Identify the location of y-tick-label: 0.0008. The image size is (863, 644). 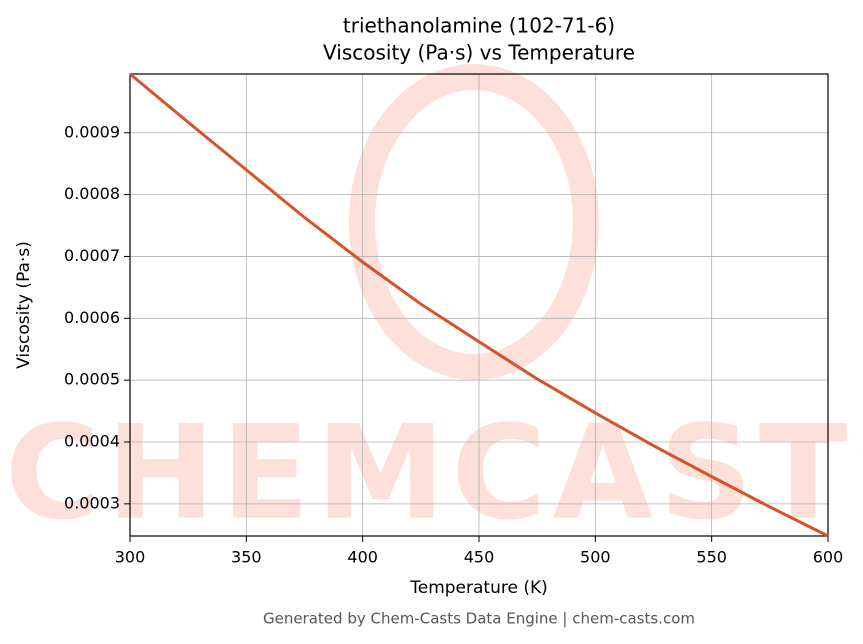
(92, 193).